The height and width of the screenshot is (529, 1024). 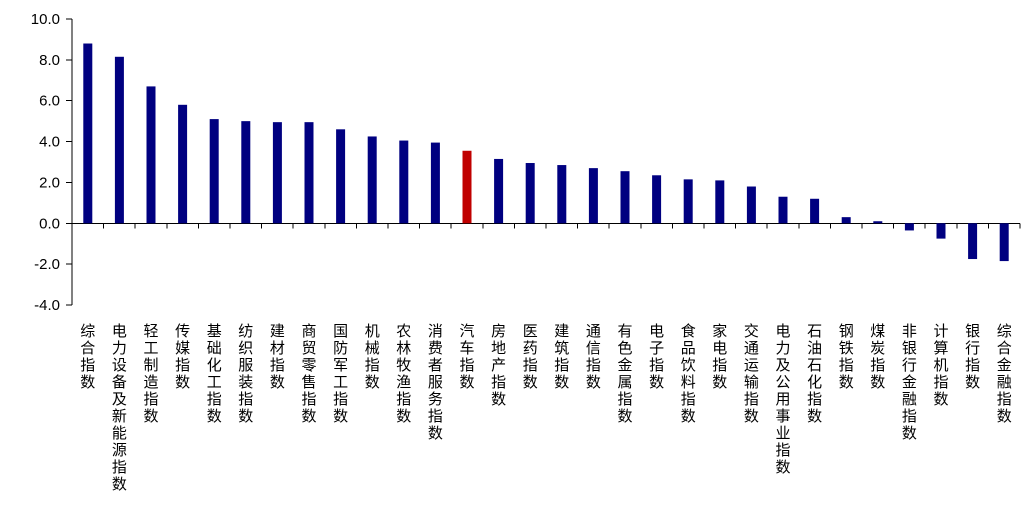 I want to click on x-tick-label: 石油石化指数, so click(x=814, y=373).